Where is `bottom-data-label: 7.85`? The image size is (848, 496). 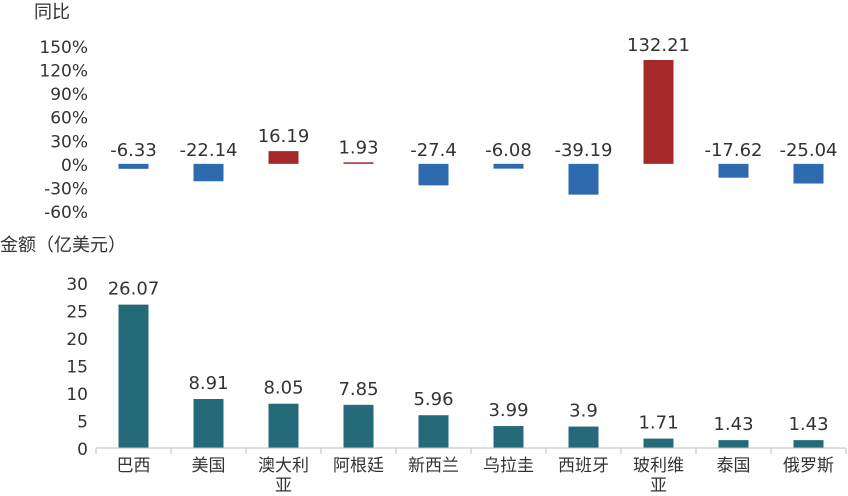
bottom-data-label: 7.85 is located at coordinates (358, 389).